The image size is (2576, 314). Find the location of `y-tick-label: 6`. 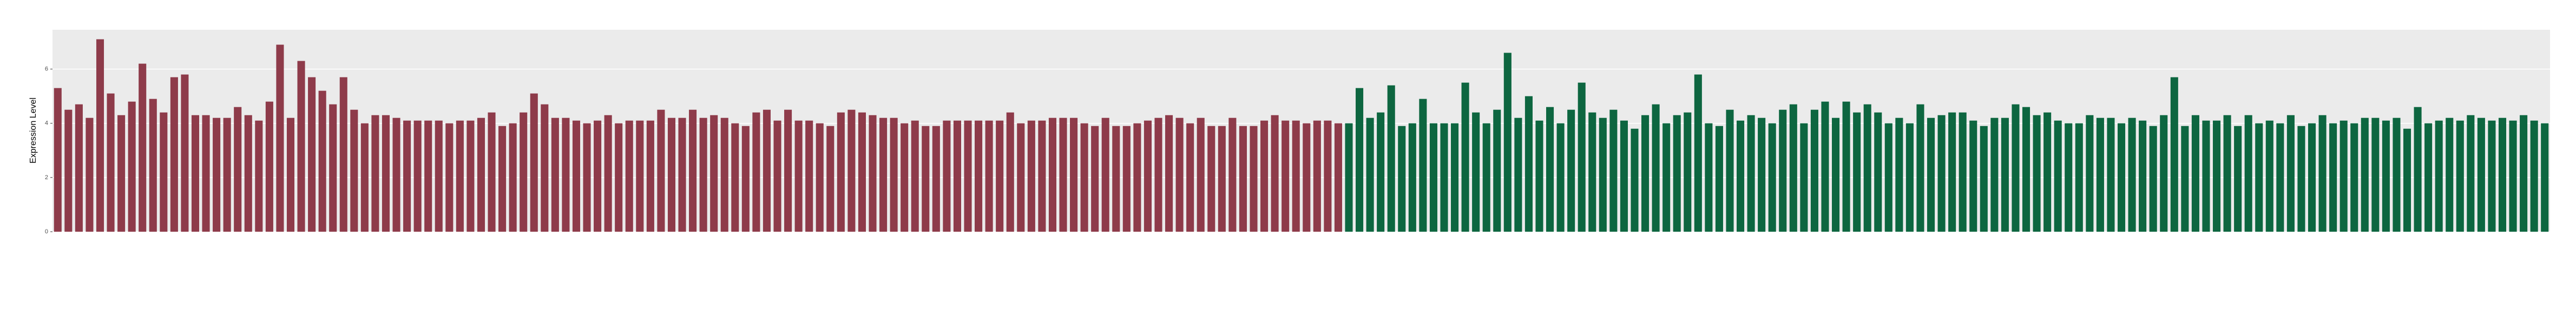

y-tick-label: 6 is located at coordinates (46, 69).